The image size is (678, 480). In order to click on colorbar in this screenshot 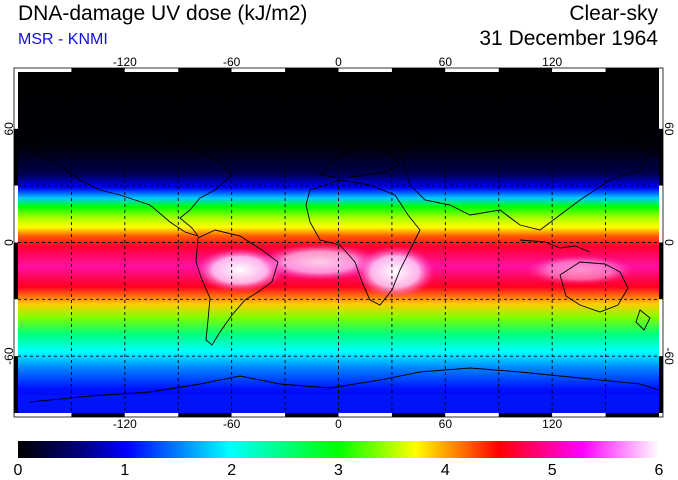, I will do `click(338, 449)`.